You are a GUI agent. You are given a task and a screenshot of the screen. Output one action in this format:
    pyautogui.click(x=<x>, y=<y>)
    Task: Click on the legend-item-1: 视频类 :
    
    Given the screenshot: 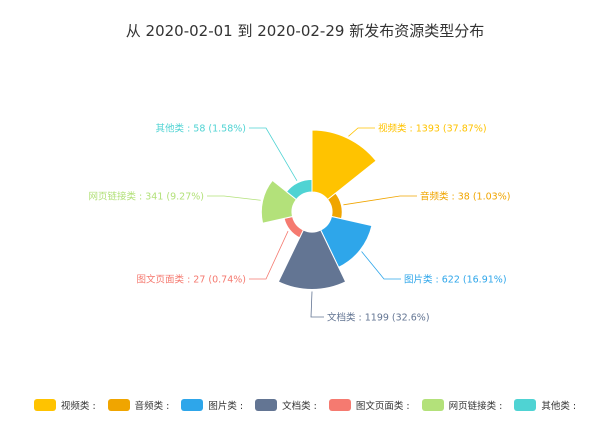 What is the action you would take?
    pyautogui.click(x=64, y=405)
    